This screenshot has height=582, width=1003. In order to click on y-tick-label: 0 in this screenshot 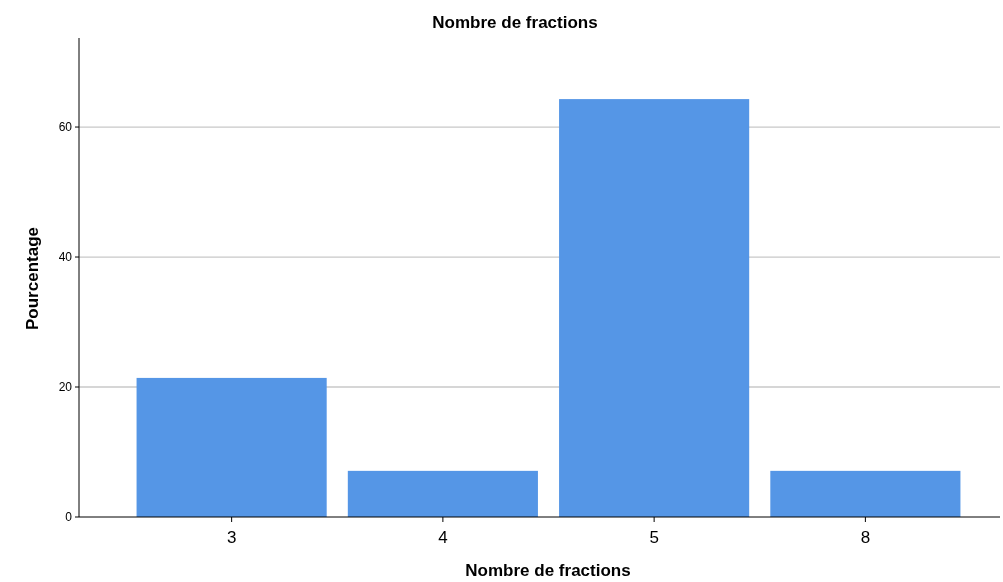, I will do `click(69, 517)`.